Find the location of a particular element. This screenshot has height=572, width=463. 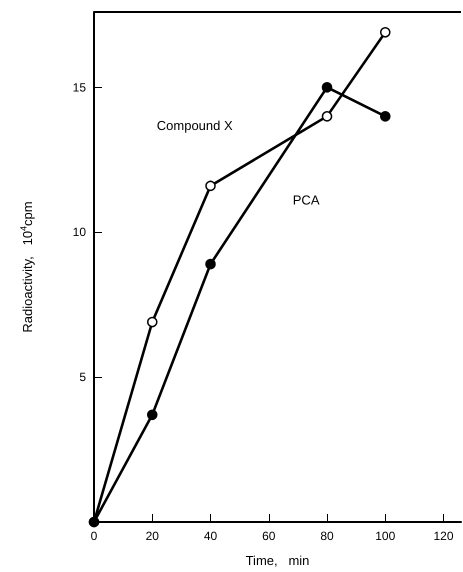

x-tick-label: 100 is located at coordinates (385, 536).